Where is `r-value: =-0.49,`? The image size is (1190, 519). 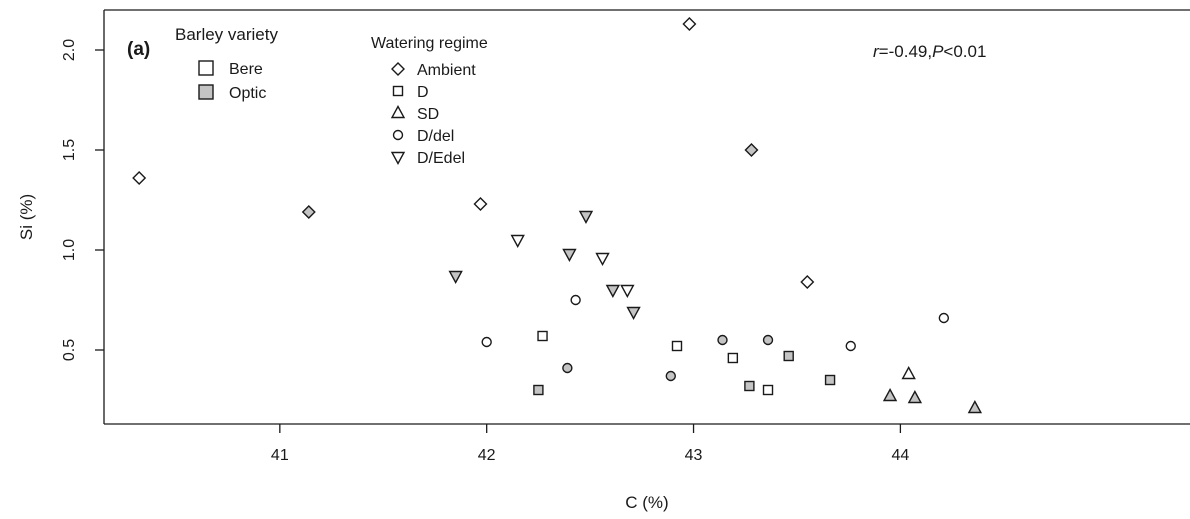
r-value: =-0.49, is located at coordinates (905, 51).